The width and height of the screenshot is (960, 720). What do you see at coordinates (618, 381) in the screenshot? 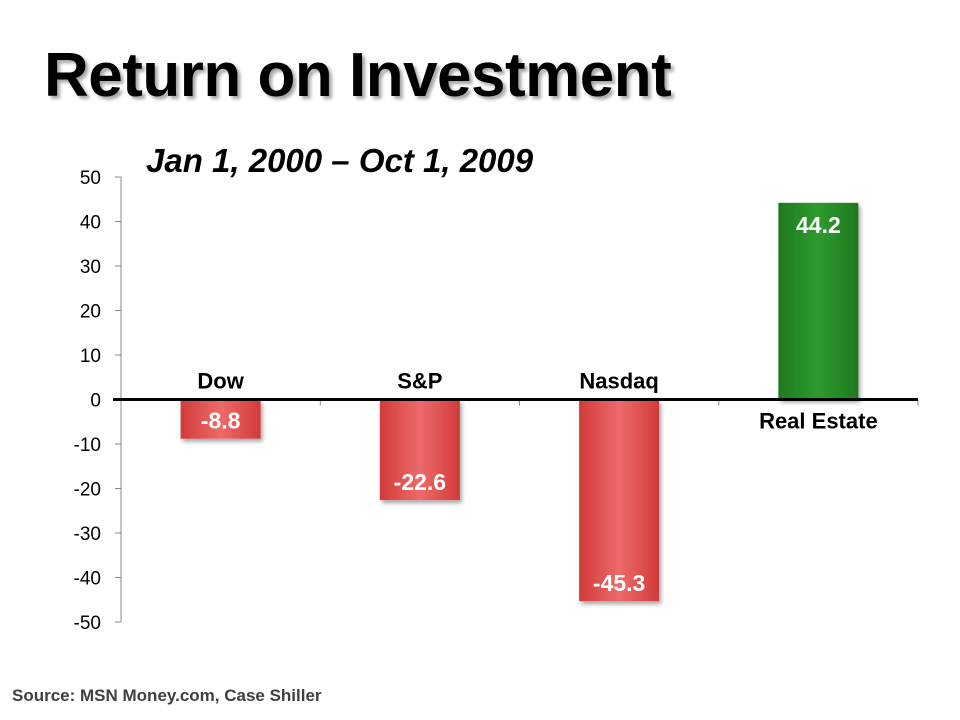
I see `category-label: Nasdaq` at bounding box center [618, 381].